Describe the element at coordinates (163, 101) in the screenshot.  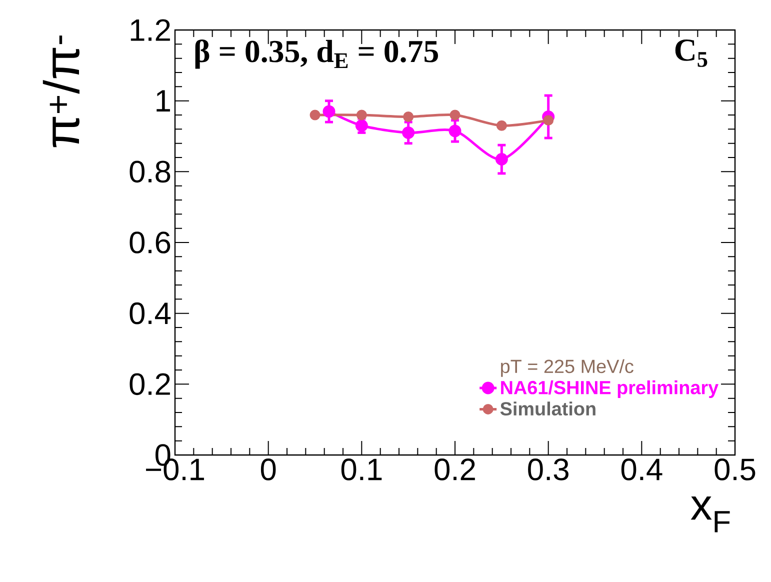
I see `y-tick-label: 1` at that location.